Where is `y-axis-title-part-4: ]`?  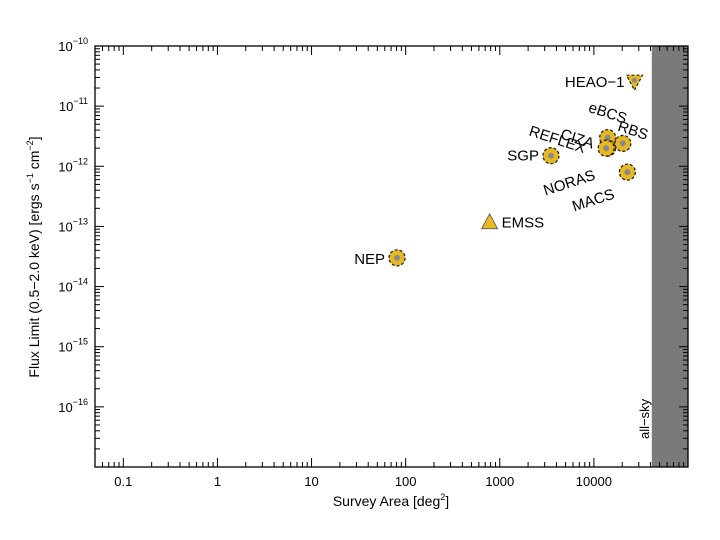 y-axis-title-part-4: ] is located at coordinates (34, 138).